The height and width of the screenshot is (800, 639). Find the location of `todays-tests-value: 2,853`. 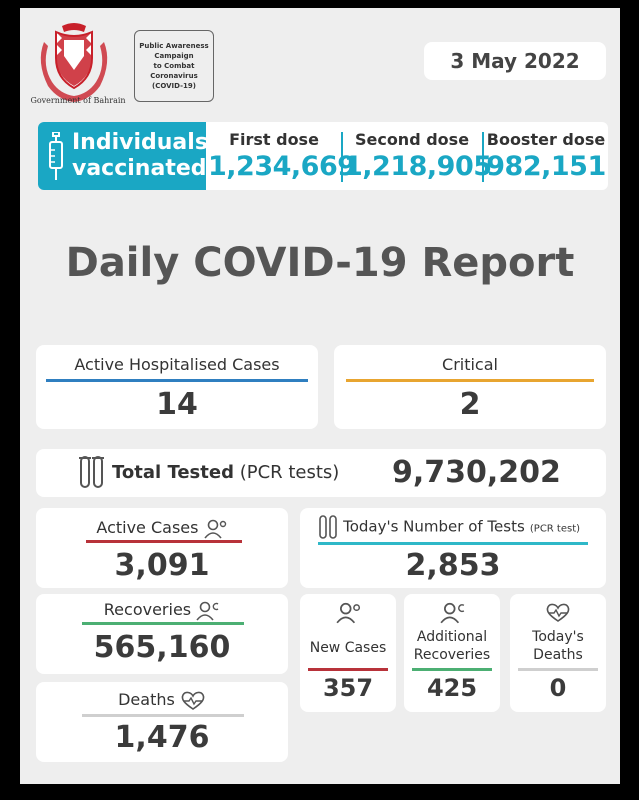

todays-tests-value: 2,853 is located at coordinates (453, 565).